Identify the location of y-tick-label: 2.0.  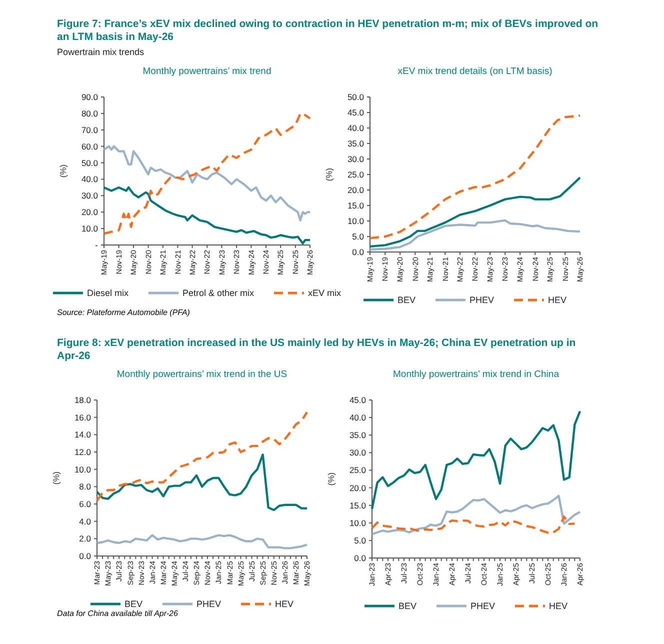
(85, 539).